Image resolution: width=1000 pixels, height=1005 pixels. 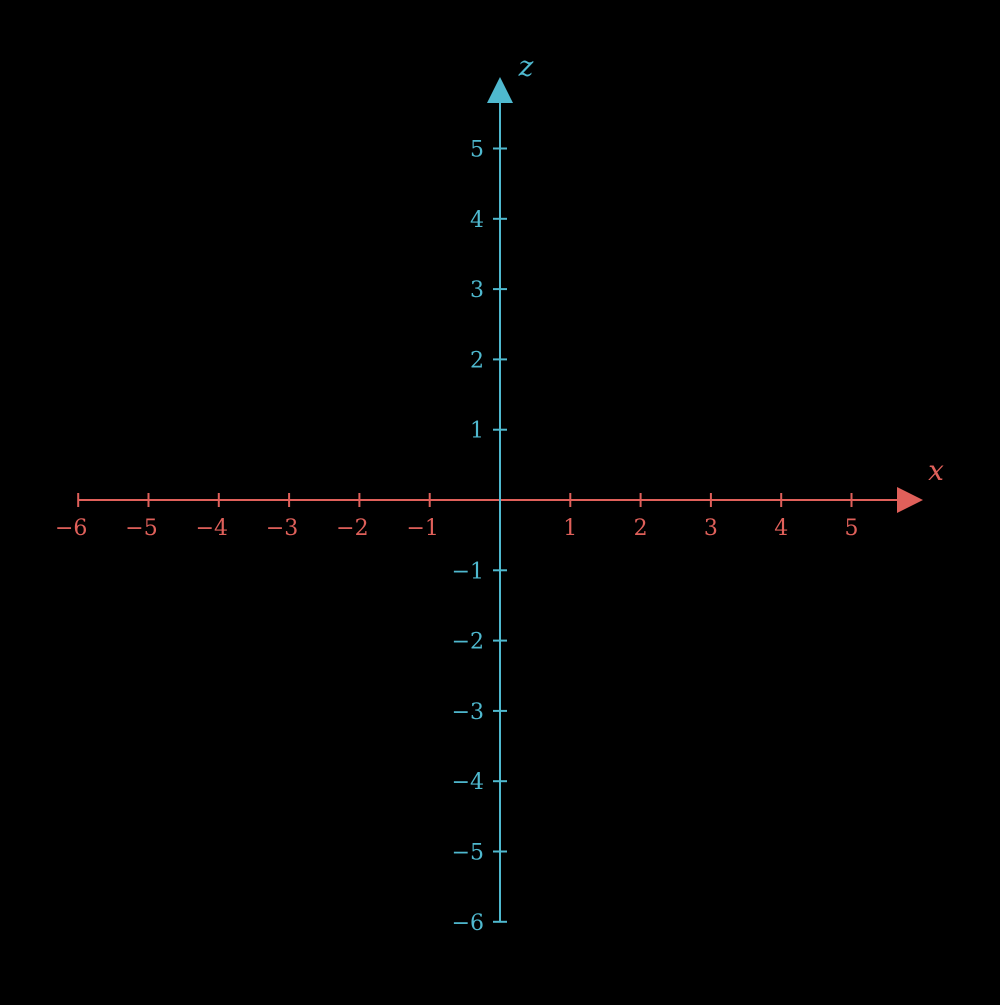 I want to click on z-tick-label: 1, so click(x=477, y=431).